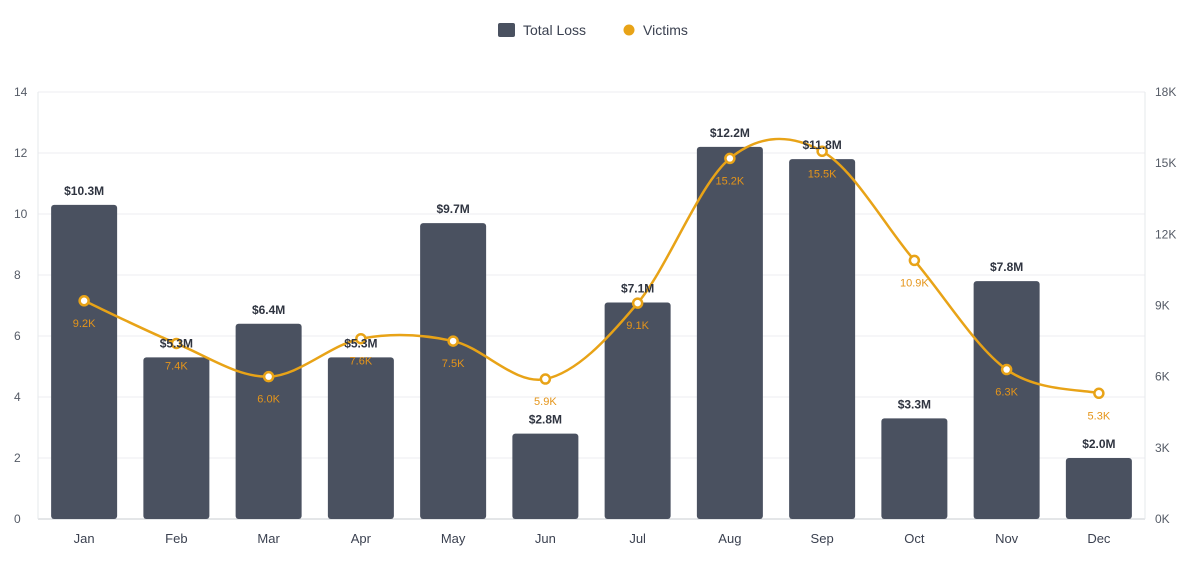 The image size is (1200, 563). What do you see at coordinates (1006, 393) in the screenshot?
I see `point-value-label: 6.3K` at bounding box center [1006, 393].